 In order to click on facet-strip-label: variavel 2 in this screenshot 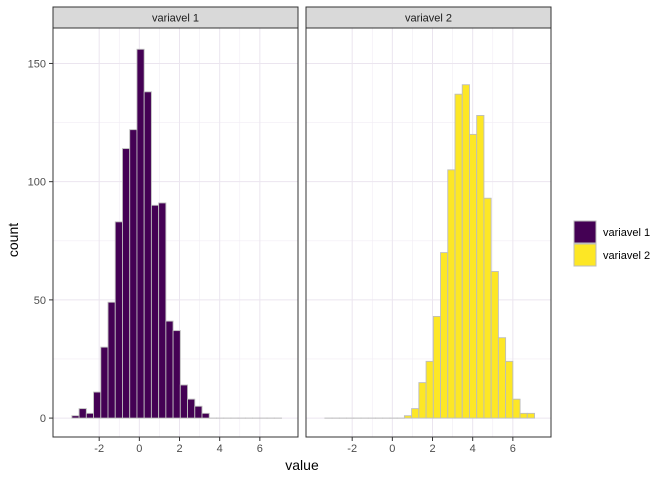, I will do `click(428, 19)`.